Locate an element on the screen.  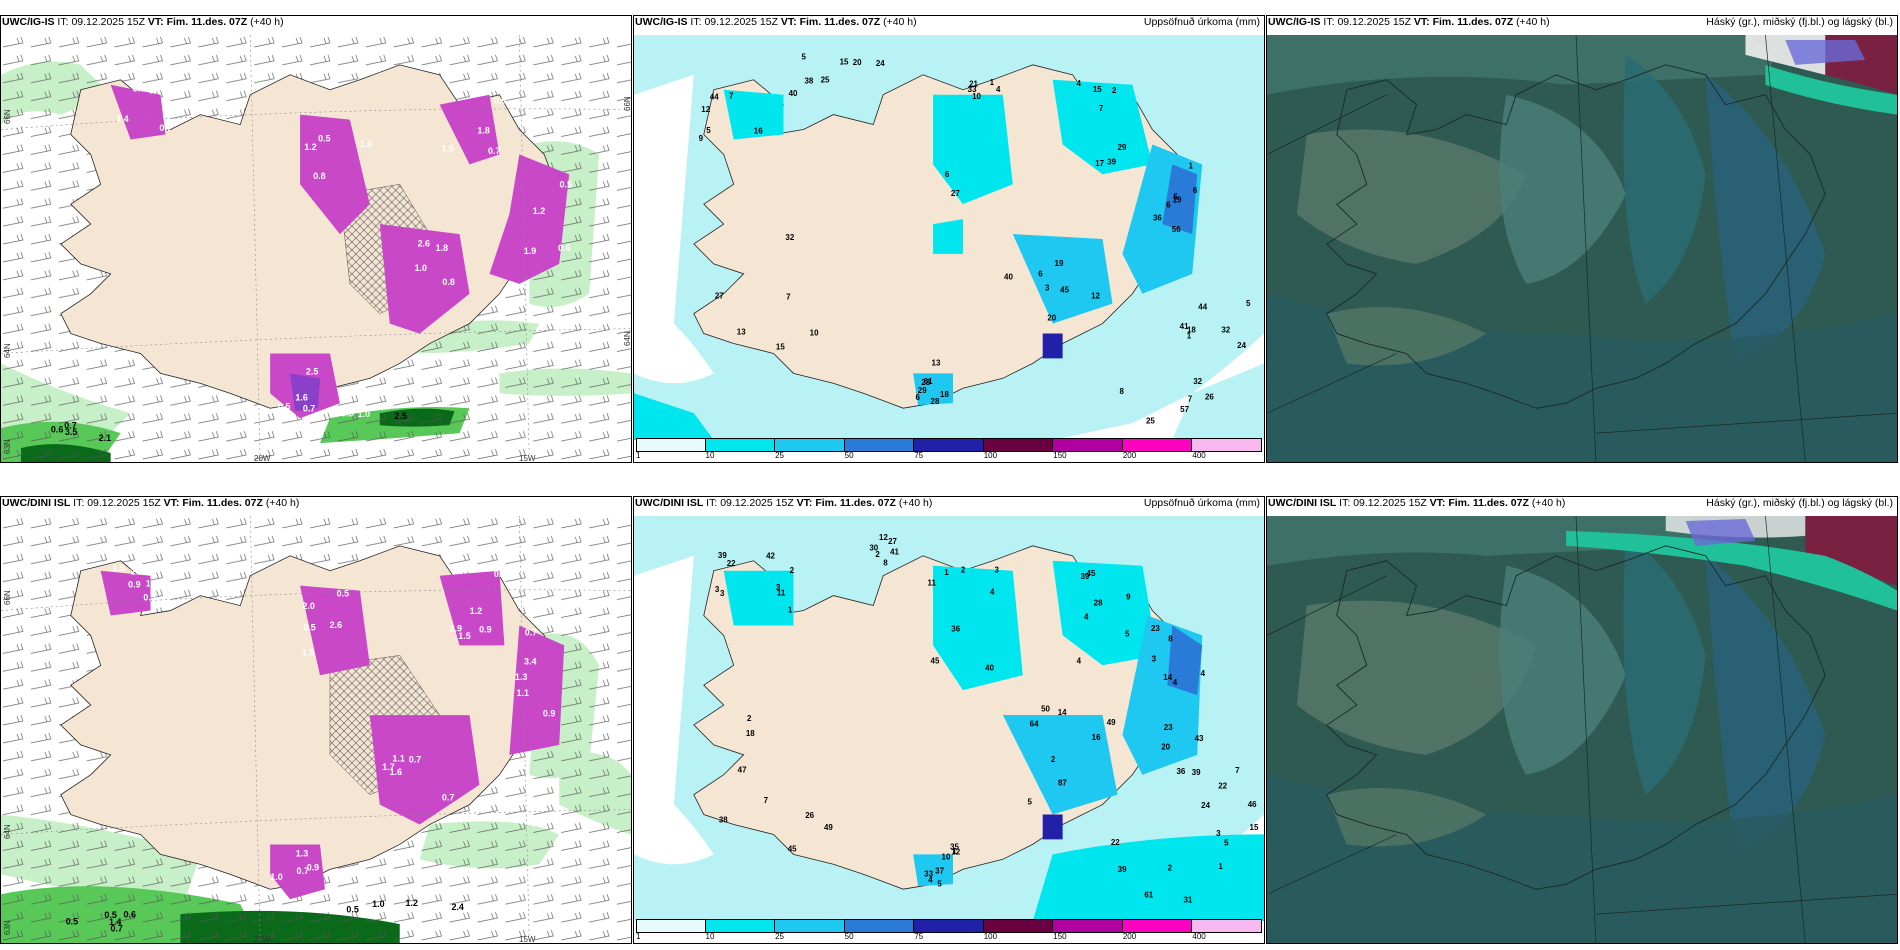
axis-label-66n: 66N is located at coordinates (7, 597).